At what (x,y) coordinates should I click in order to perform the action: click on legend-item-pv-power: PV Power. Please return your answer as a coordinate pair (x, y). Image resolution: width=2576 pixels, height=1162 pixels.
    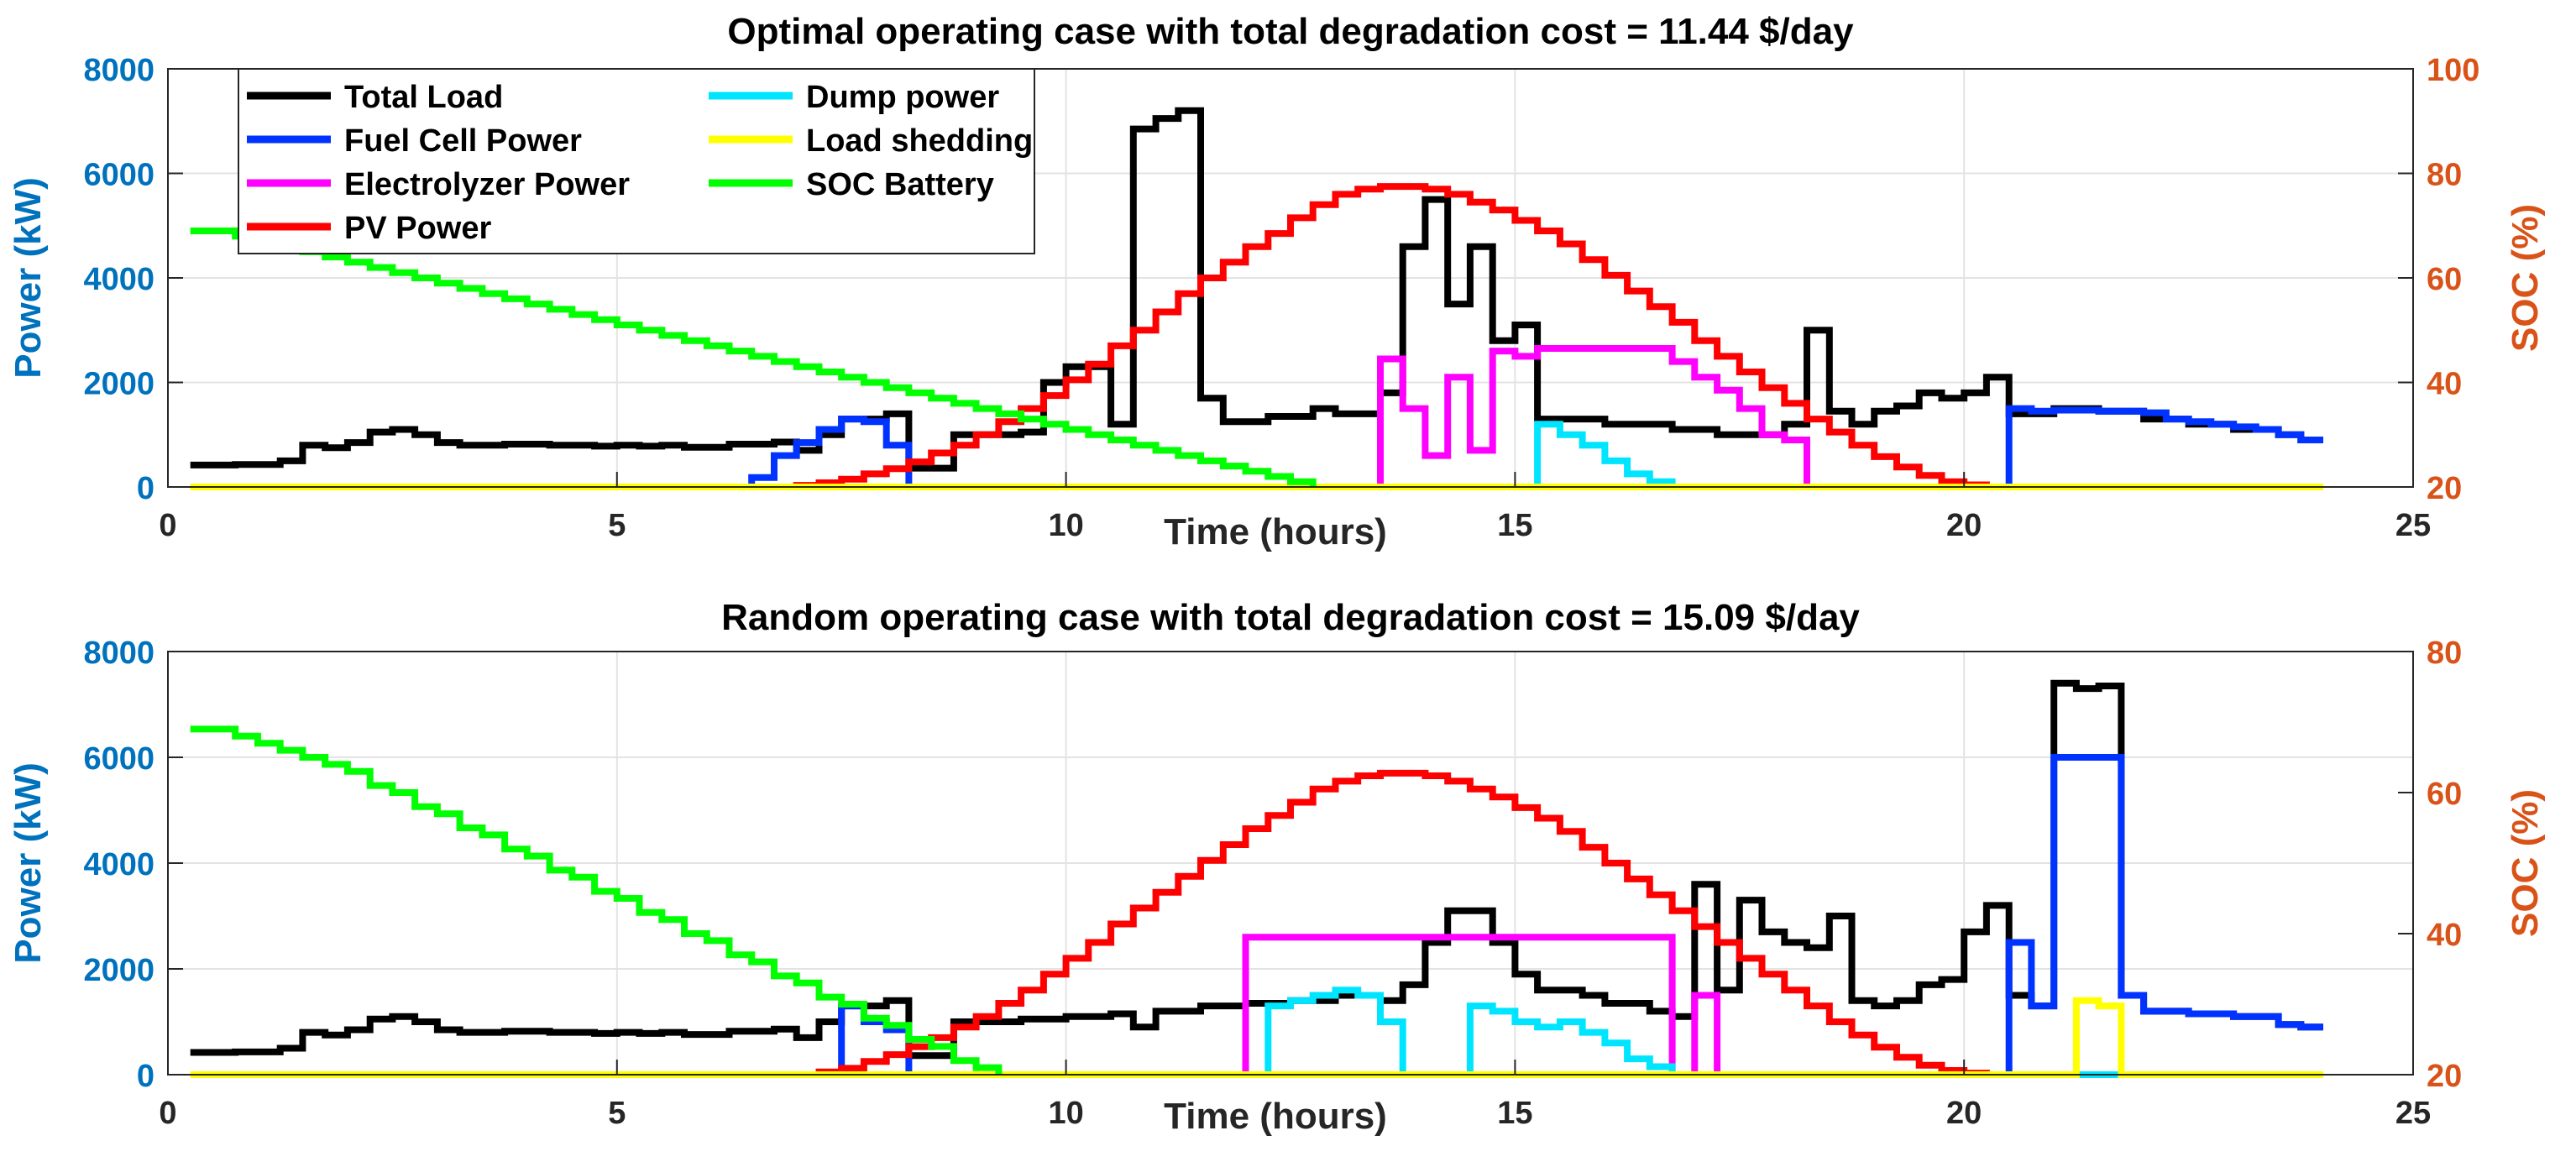
    Looking at the image, I should click on (369, 229).